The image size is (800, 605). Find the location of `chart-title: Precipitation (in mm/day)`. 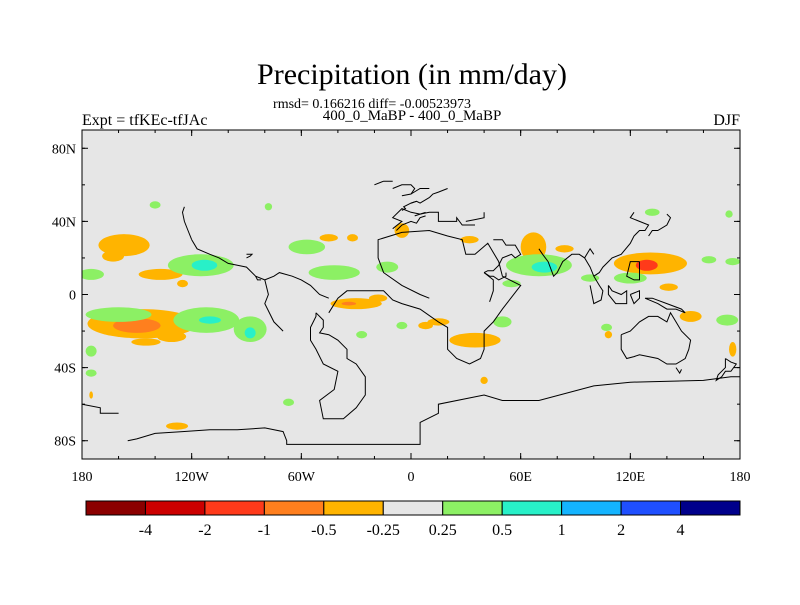

chart-title: Precipitation (in mm/day) is located at coordinates (412, 74).